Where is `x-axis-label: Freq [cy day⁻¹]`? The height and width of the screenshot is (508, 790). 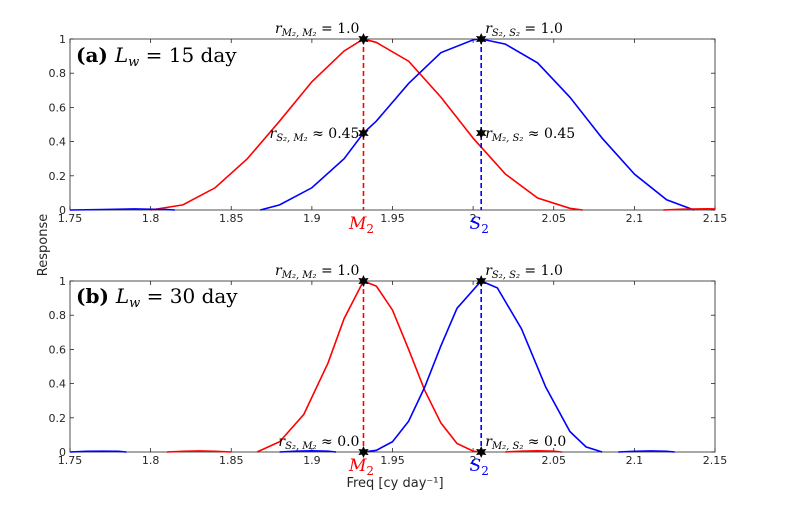 x-axis-label: Freq [cy day⁻¹] is located at coordinates (394, 483).